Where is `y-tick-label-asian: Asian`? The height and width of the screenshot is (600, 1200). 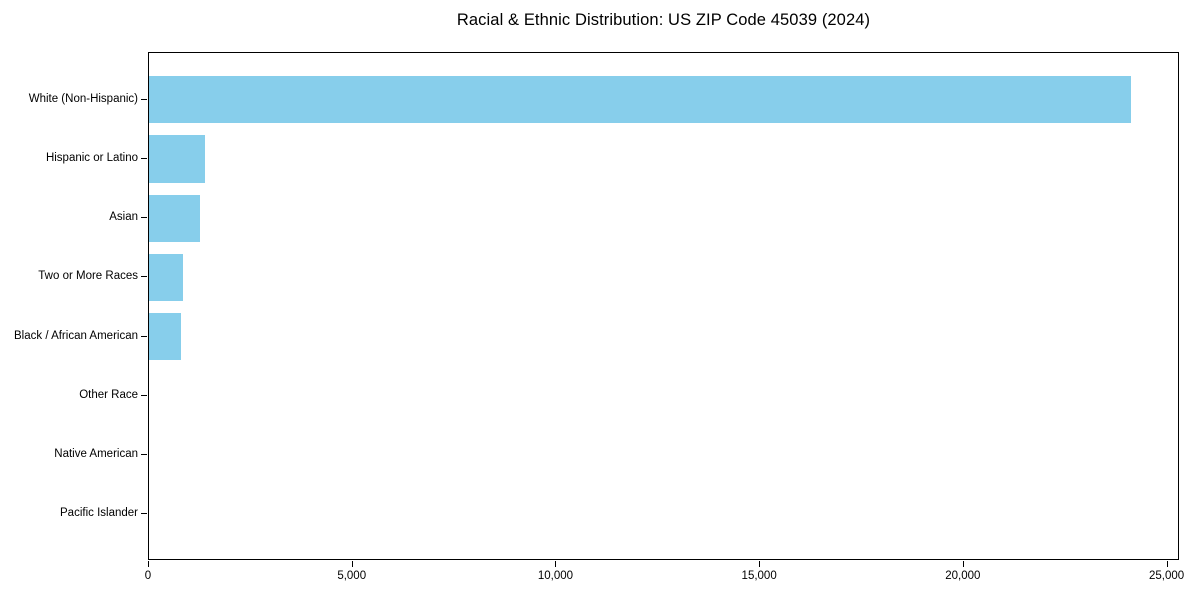 y-tick-label-asian: Asian is located at coordinates (123, 217).